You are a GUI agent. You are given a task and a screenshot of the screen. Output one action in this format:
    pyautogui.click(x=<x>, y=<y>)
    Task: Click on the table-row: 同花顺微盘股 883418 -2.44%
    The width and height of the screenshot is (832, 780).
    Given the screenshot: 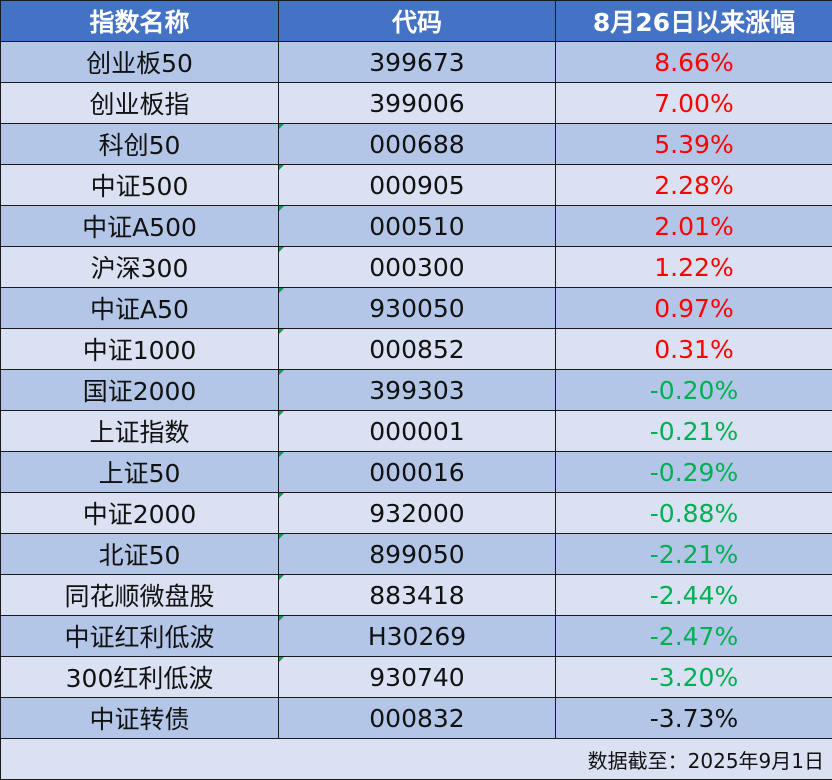 What is the action you would take?
    pyautogui.click(x=416, y=595)
    